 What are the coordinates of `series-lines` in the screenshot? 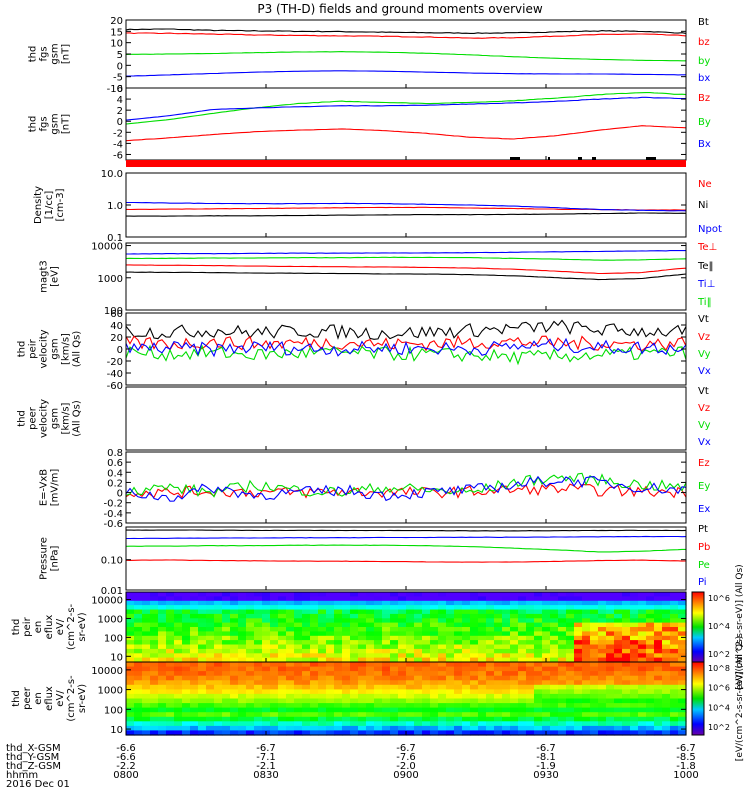 It's located at (406, 487).